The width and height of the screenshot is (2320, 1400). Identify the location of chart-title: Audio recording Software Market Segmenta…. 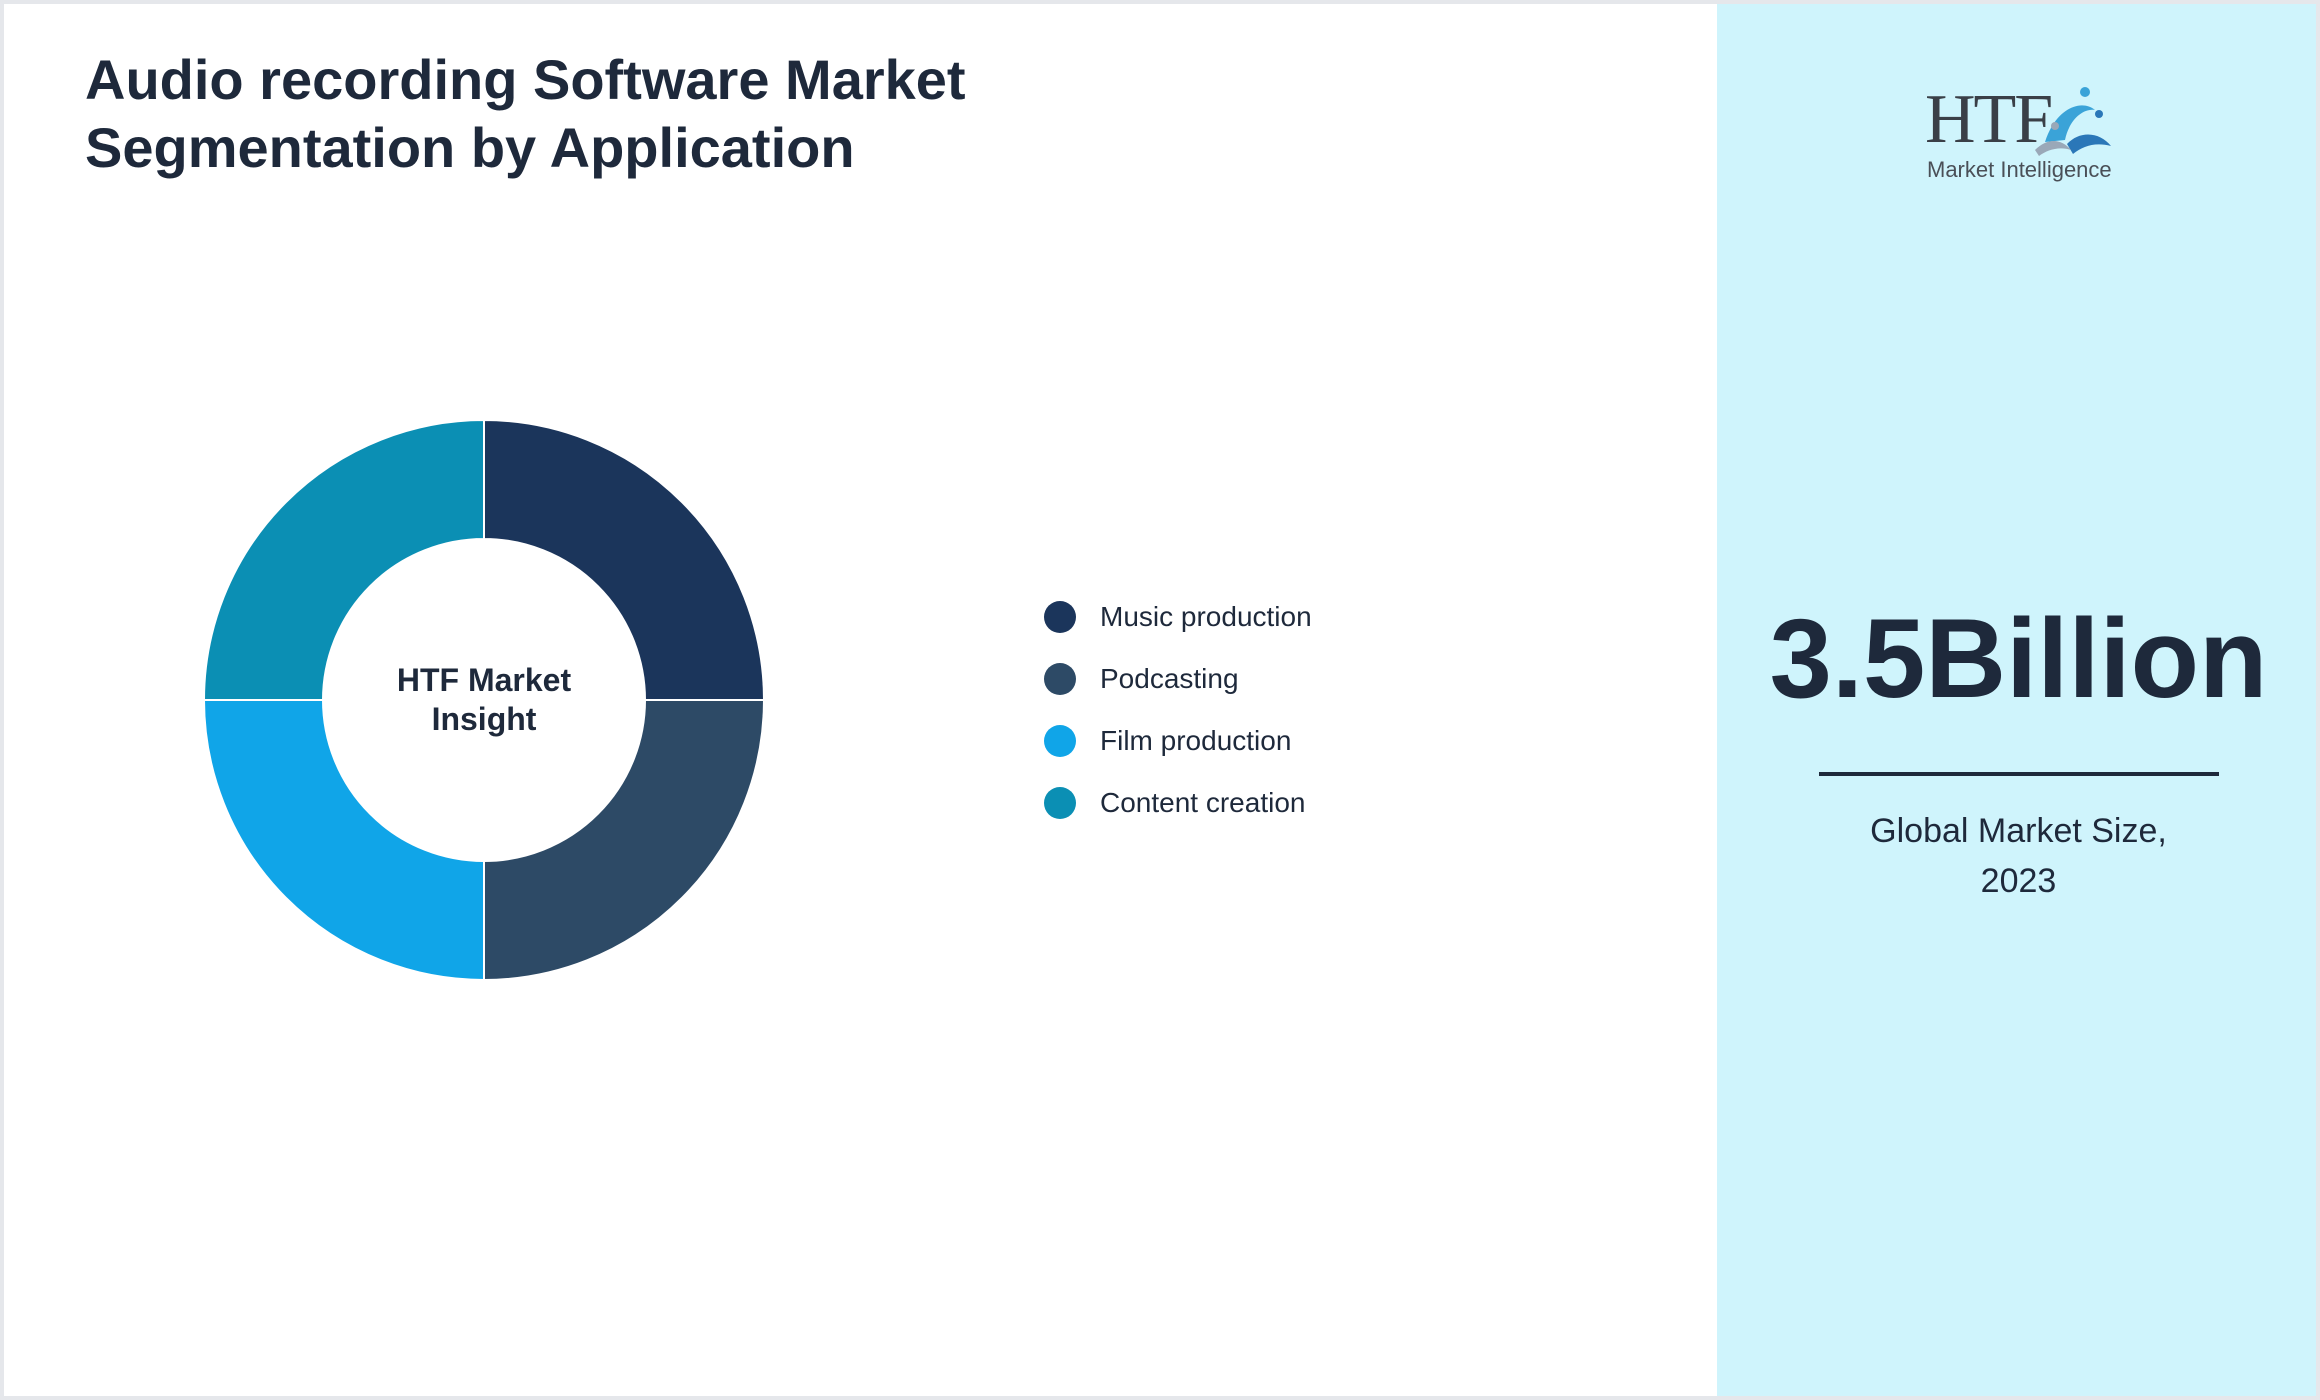
(635, 114).